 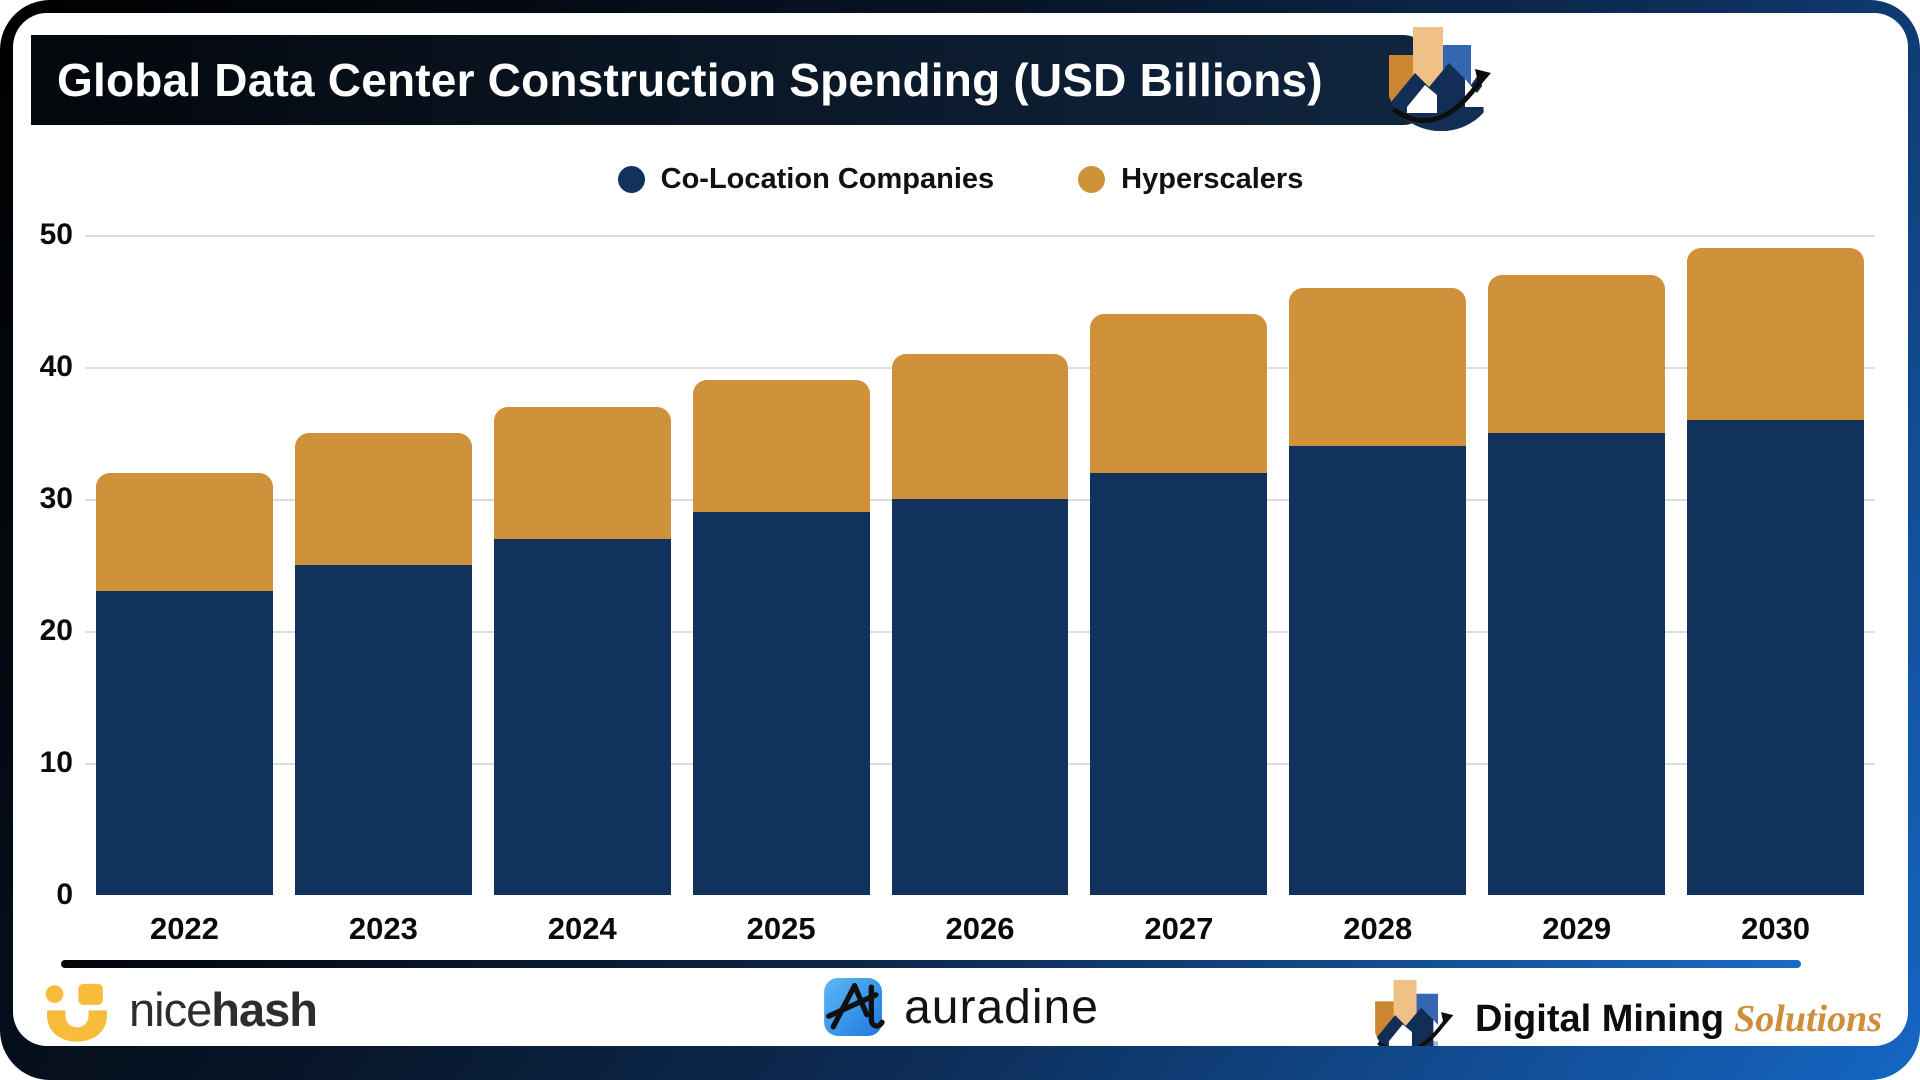 What do you see at coordinates (1600, 1019) in the screenshot?
I see `dms-wordmark-black: Digital Mining` at bounding box center [1600, 1019].